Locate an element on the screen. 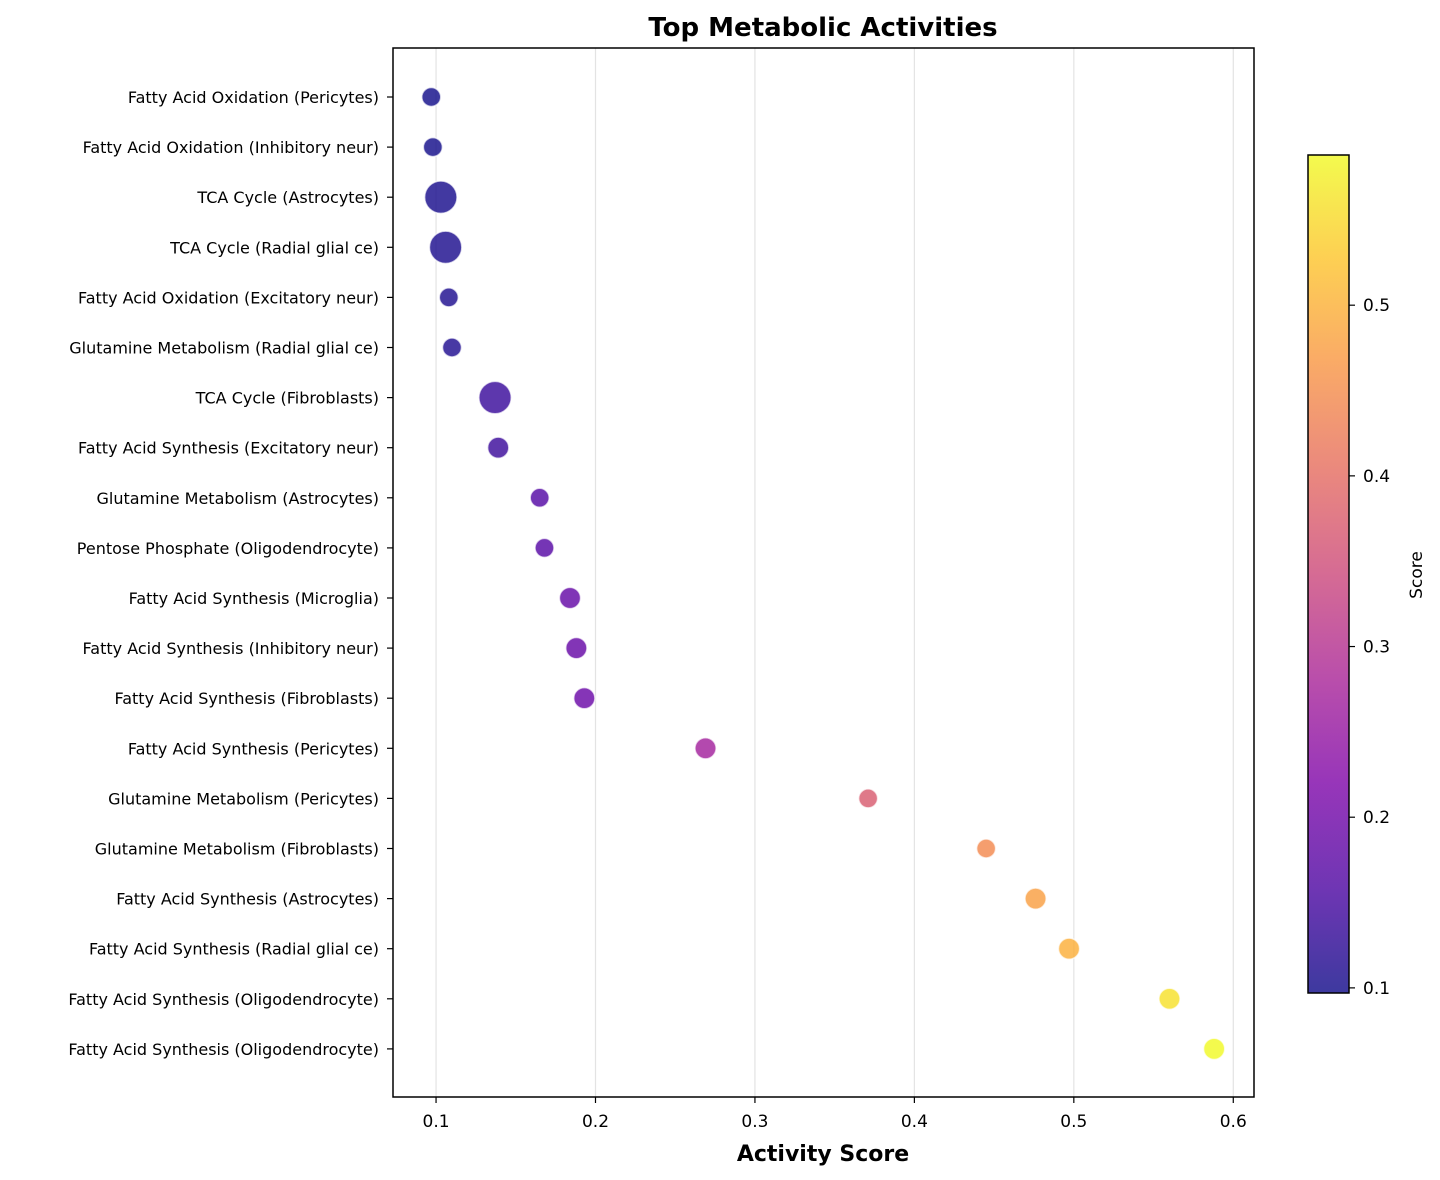 Image resolution: width=1440 pixels, height=1180 pixels. y-tick-label: TCA Cycle (Astrocytes) is located at coordinates (287, 197).